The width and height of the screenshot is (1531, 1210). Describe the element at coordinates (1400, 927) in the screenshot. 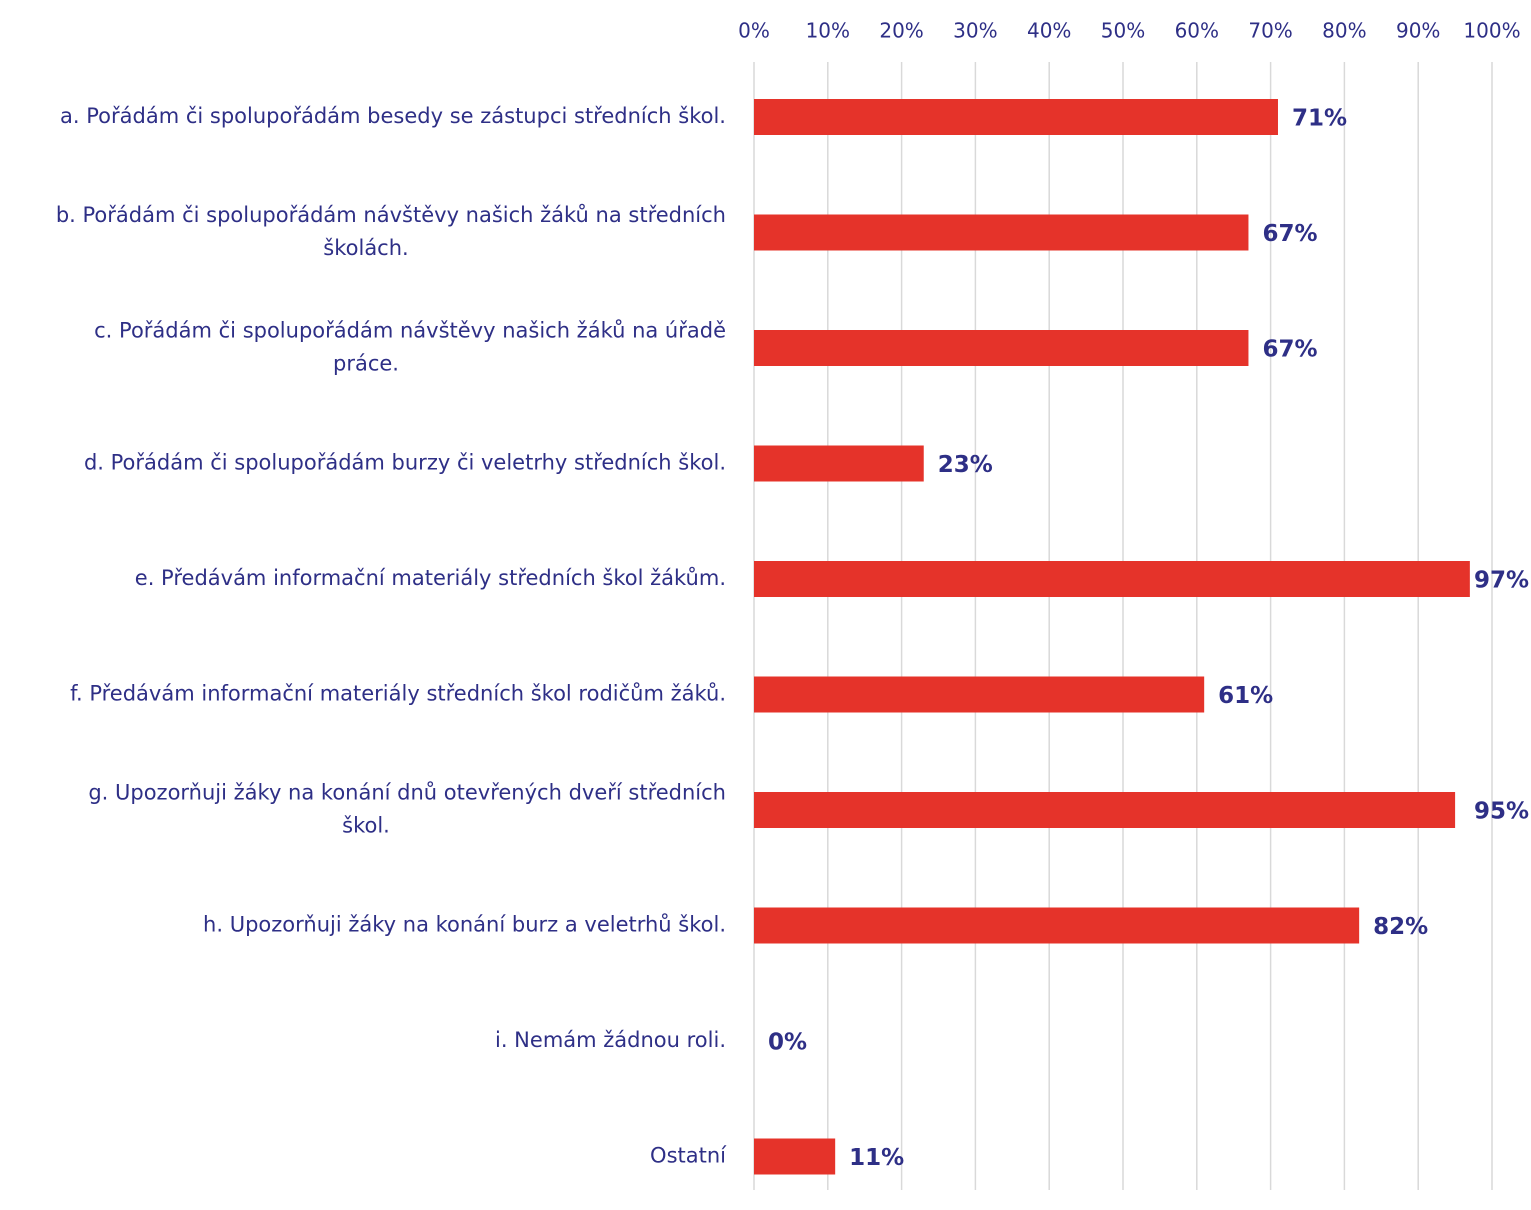

I see `data-label: 82%` at that location.